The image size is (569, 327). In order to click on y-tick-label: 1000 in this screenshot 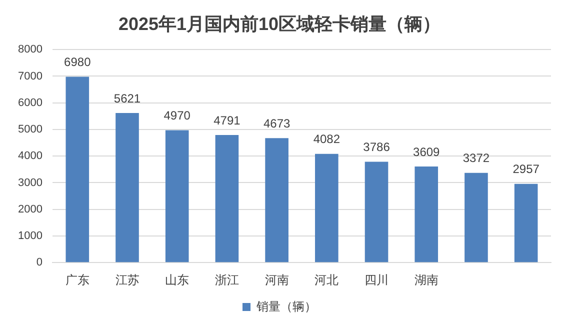, I will do `click(30, 236)`.